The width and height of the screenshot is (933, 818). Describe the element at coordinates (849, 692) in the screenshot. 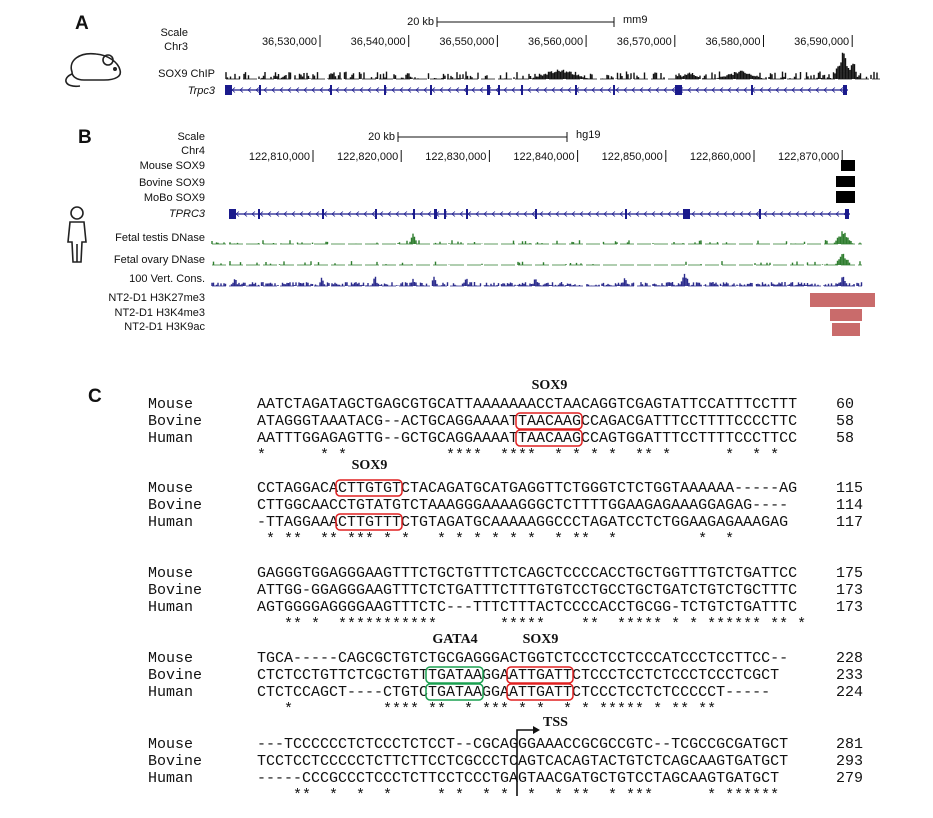

I see `position: 224` at that location.